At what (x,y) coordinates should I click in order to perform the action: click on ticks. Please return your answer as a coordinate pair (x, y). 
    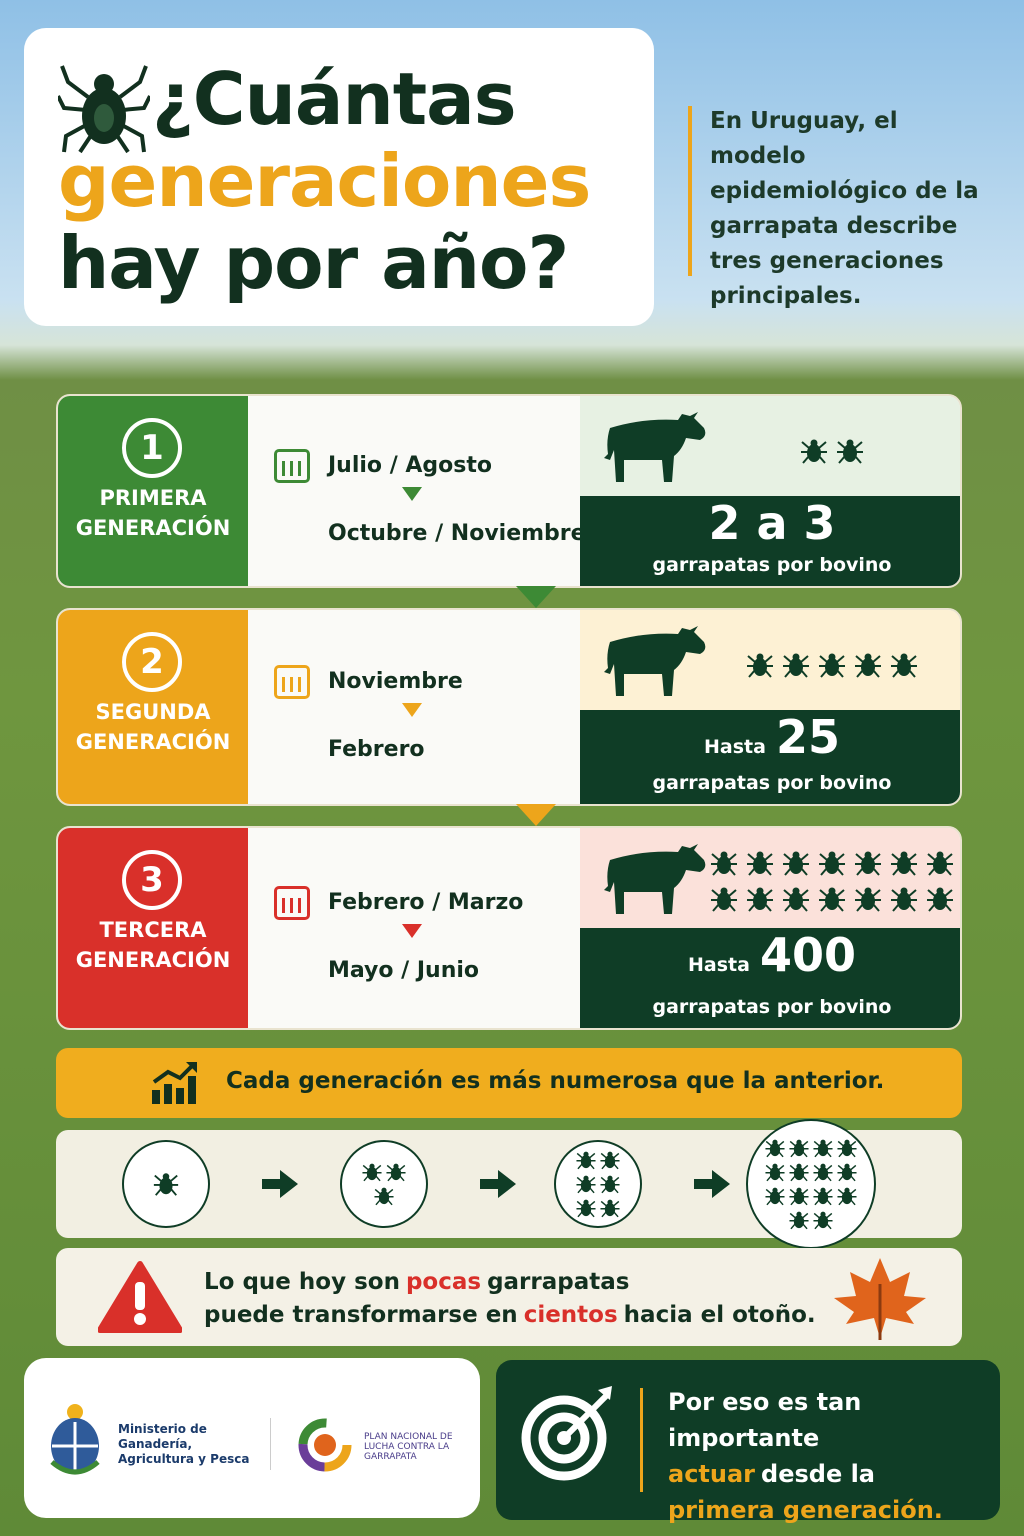
    Looking at the image, I should click on (832, 451).